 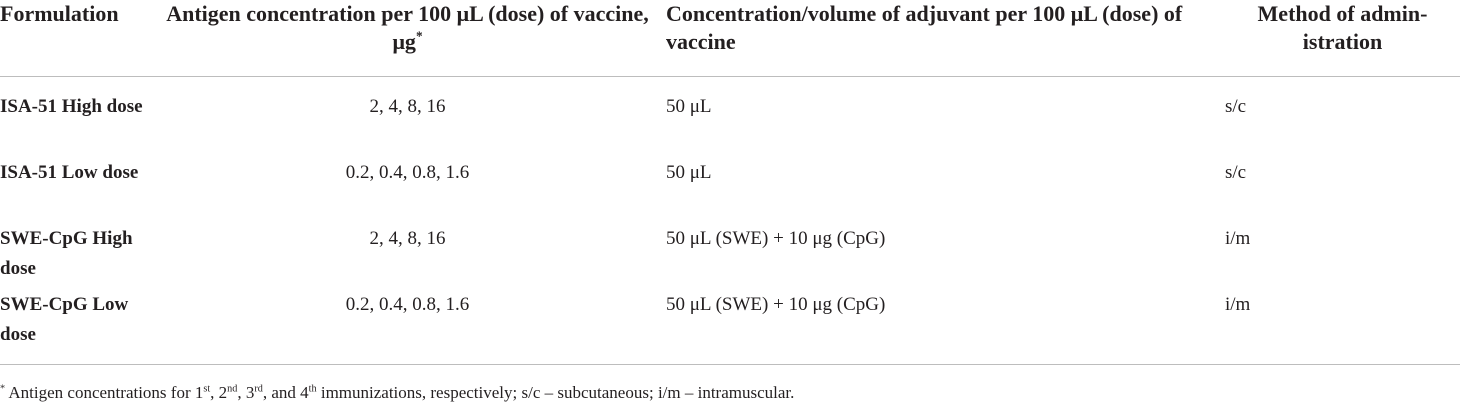 I want to click on footnote-text: , and 4, so click(x=285, y=392).